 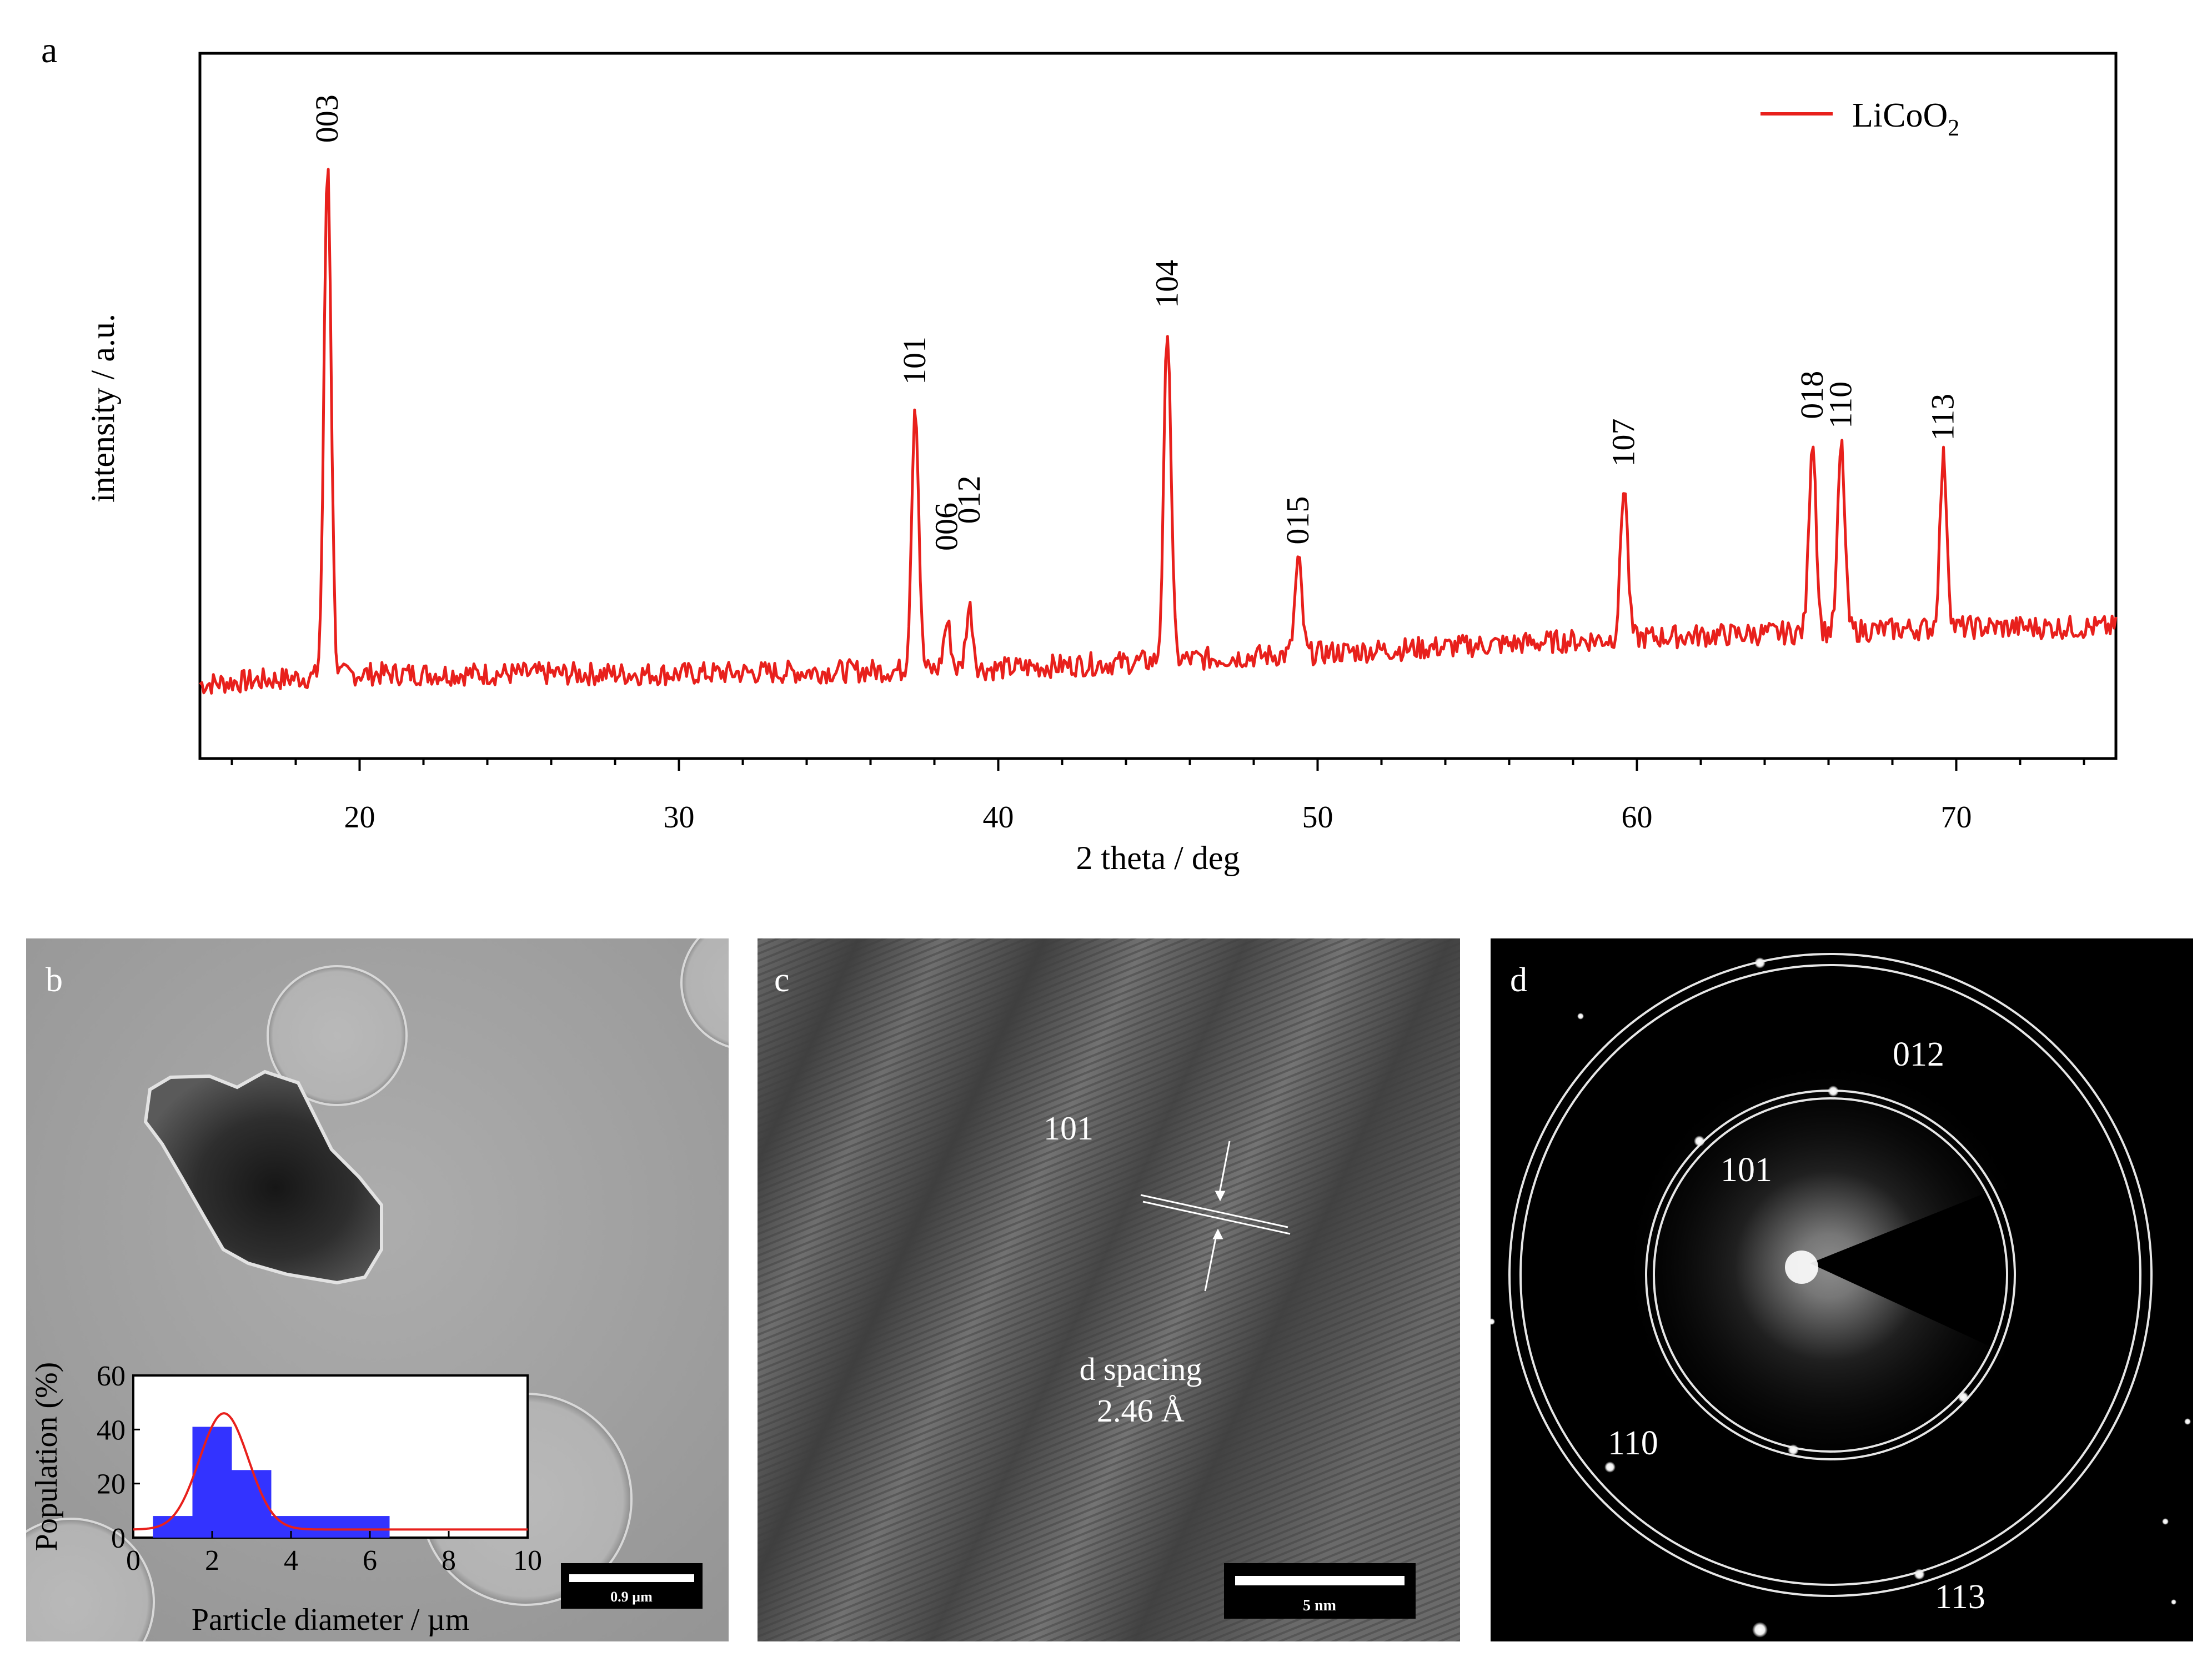 What do you see at coordinates (370, 1560) in the screenshot?
I see `histogram-x-tick-label: 6` at bounding box center [370, 1560].